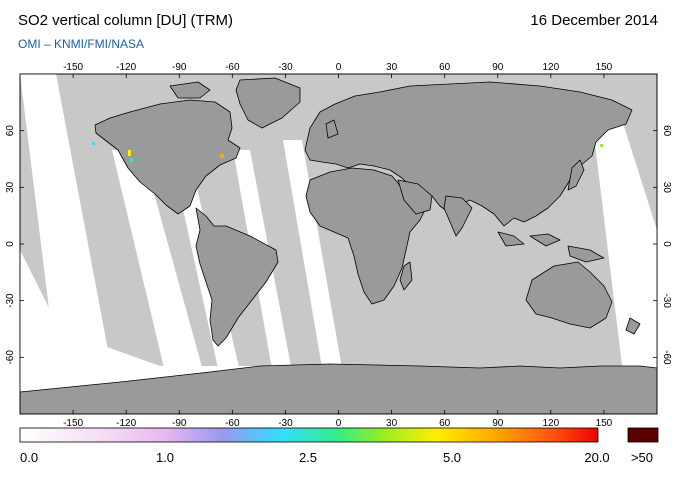  What do you see at coordinates (339, 423) in the screenshot?
I see `lon-label-bottom: 0` at bounding box center [339, 423].